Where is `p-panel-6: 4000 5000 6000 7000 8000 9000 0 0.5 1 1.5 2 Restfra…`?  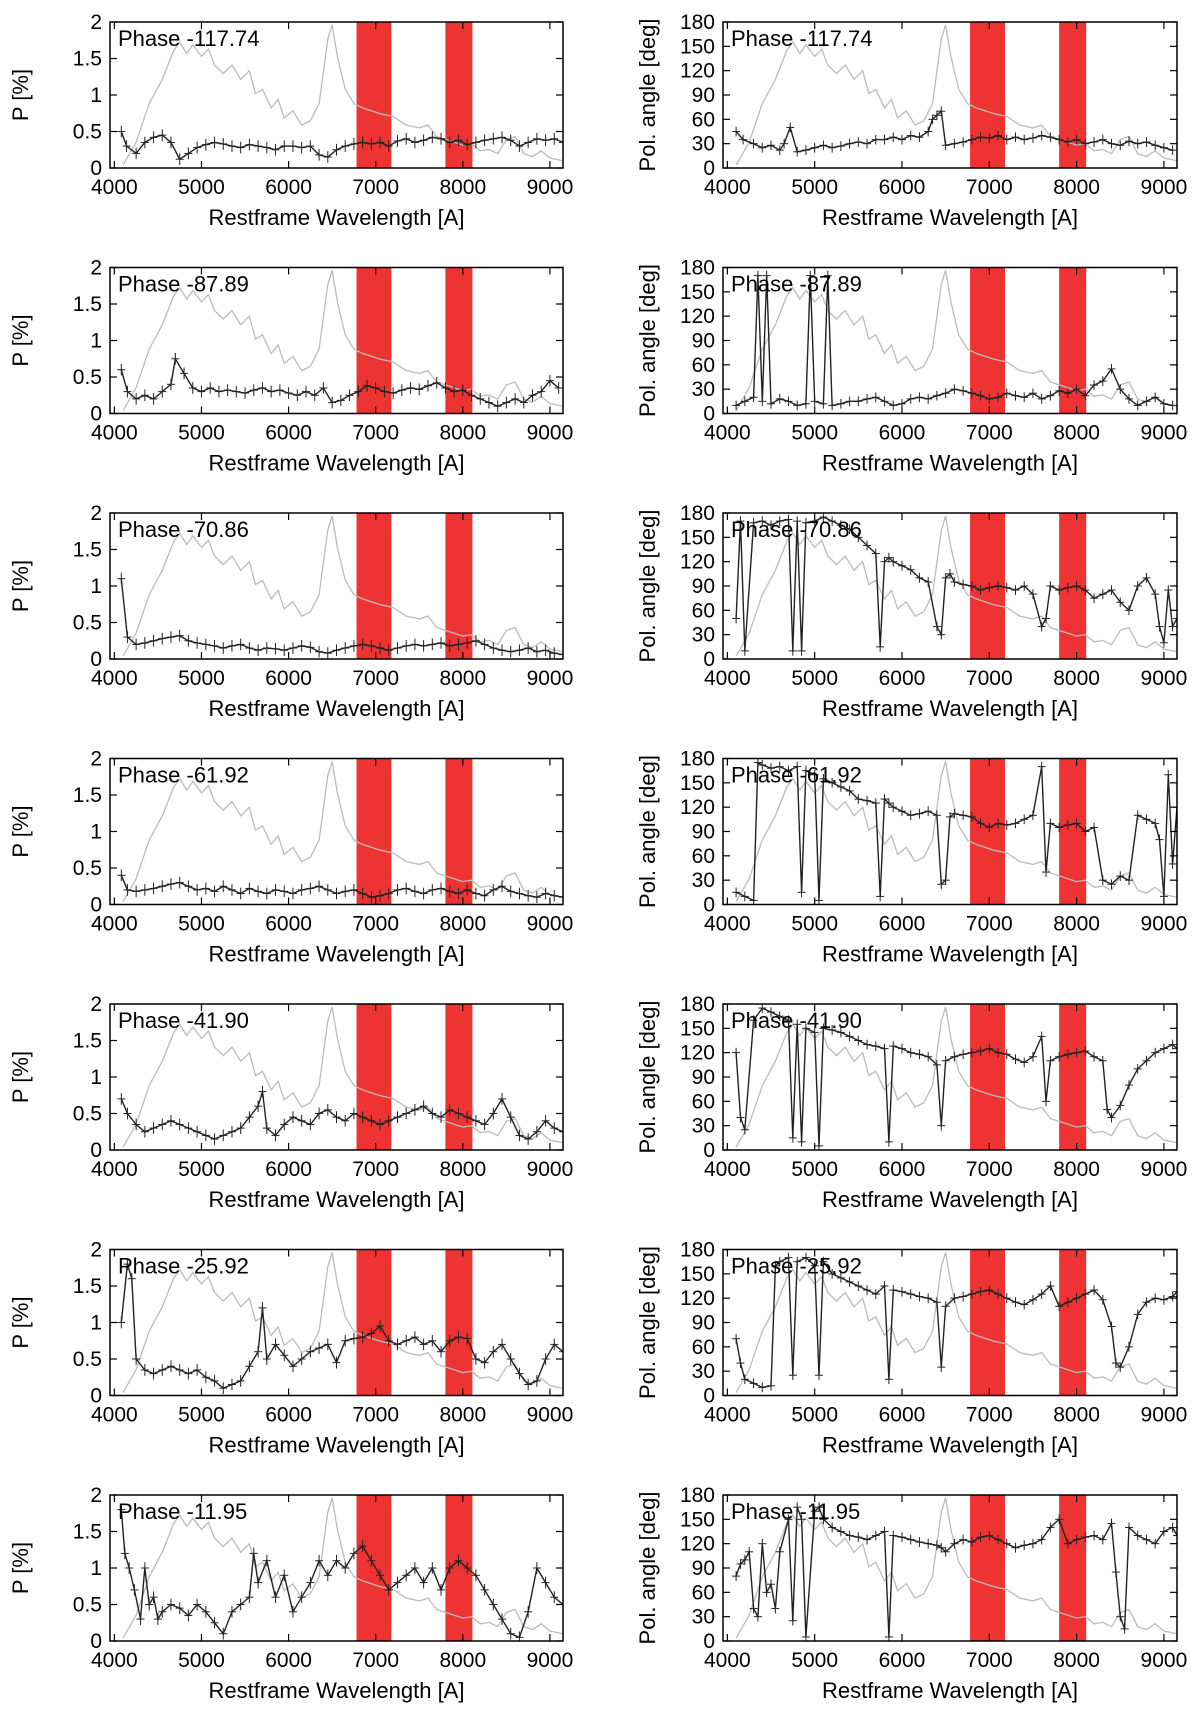
p-panel-6: 4000 5000 6000 7000 8000 9000 0 0.5 1 1.5 2 Restfra… is located at coordinates (290, 1348).